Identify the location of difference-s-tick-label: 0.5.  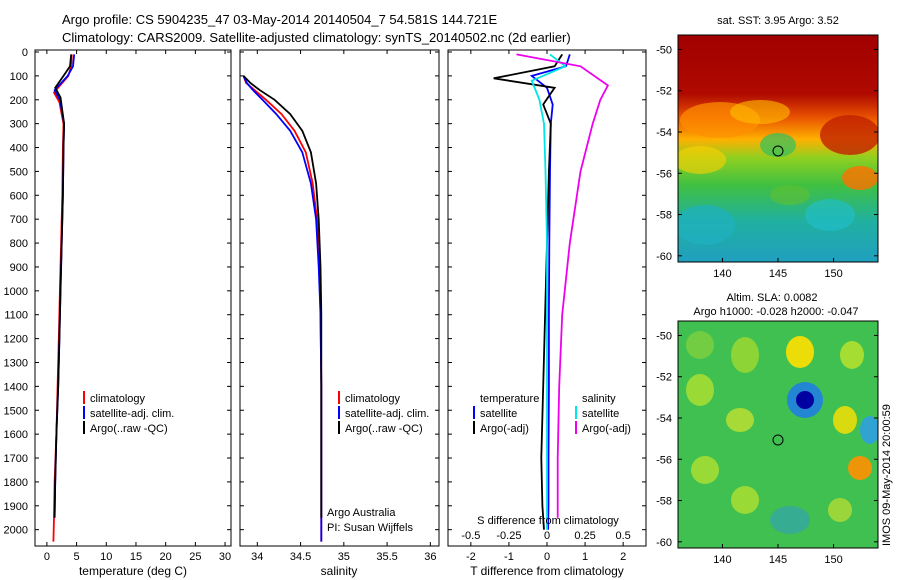
(623, 536).